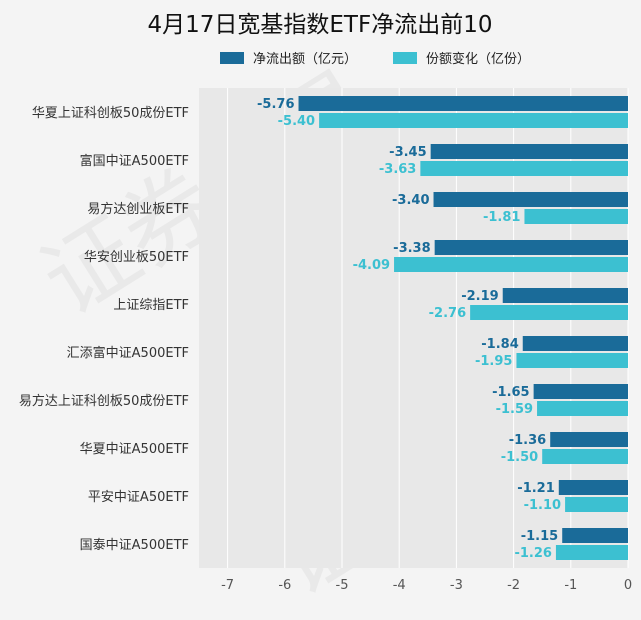  Describe the element at coordinates (134, 545) in the screenshot. I see `category-label: 国泰中证A500ETF` at that location.